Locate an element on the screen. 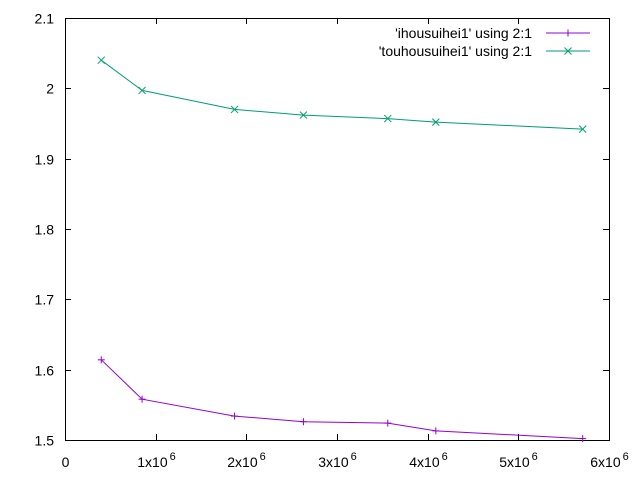 This screenshot has height=480, width=640. y-tick-label: 2 is located at coordinates (50, 89).